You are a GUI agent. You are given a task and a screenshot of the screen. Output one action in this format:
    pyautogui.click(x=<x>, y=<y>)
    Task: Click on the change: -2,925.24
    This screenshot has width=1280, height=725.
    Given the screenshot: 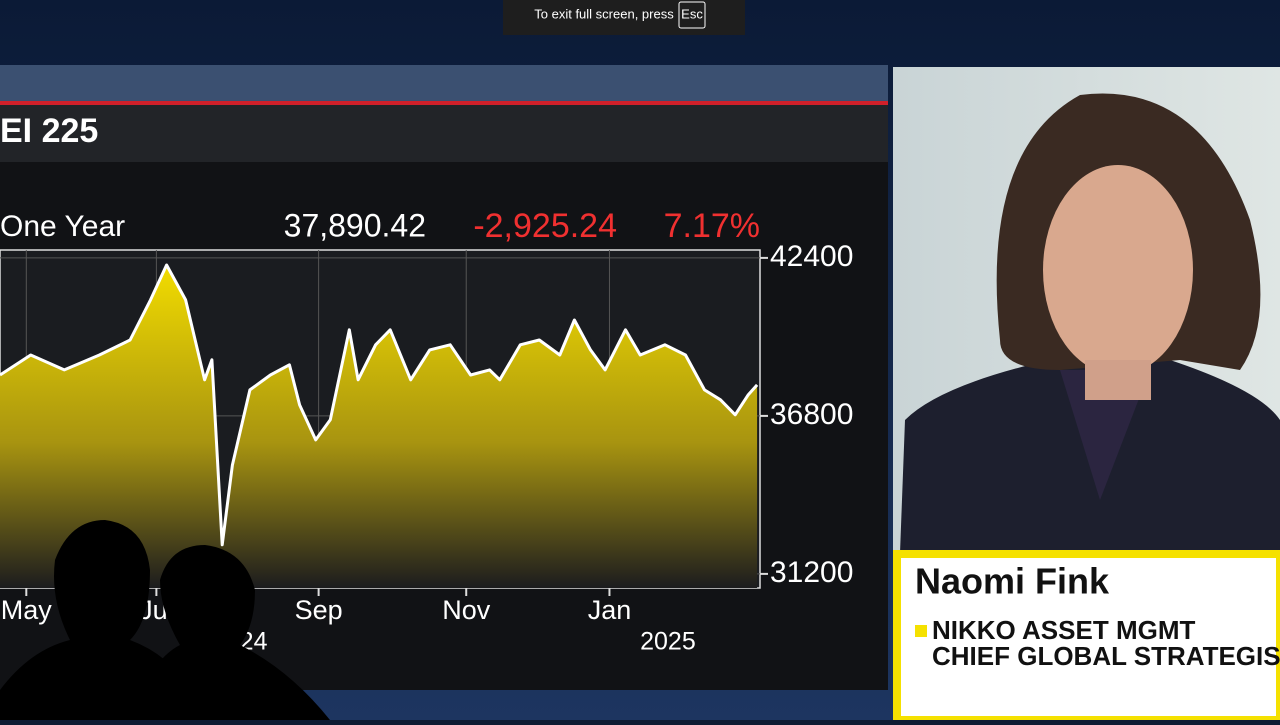 What is the action you would take?
    pyautogui.click(x=545, y=226)
    